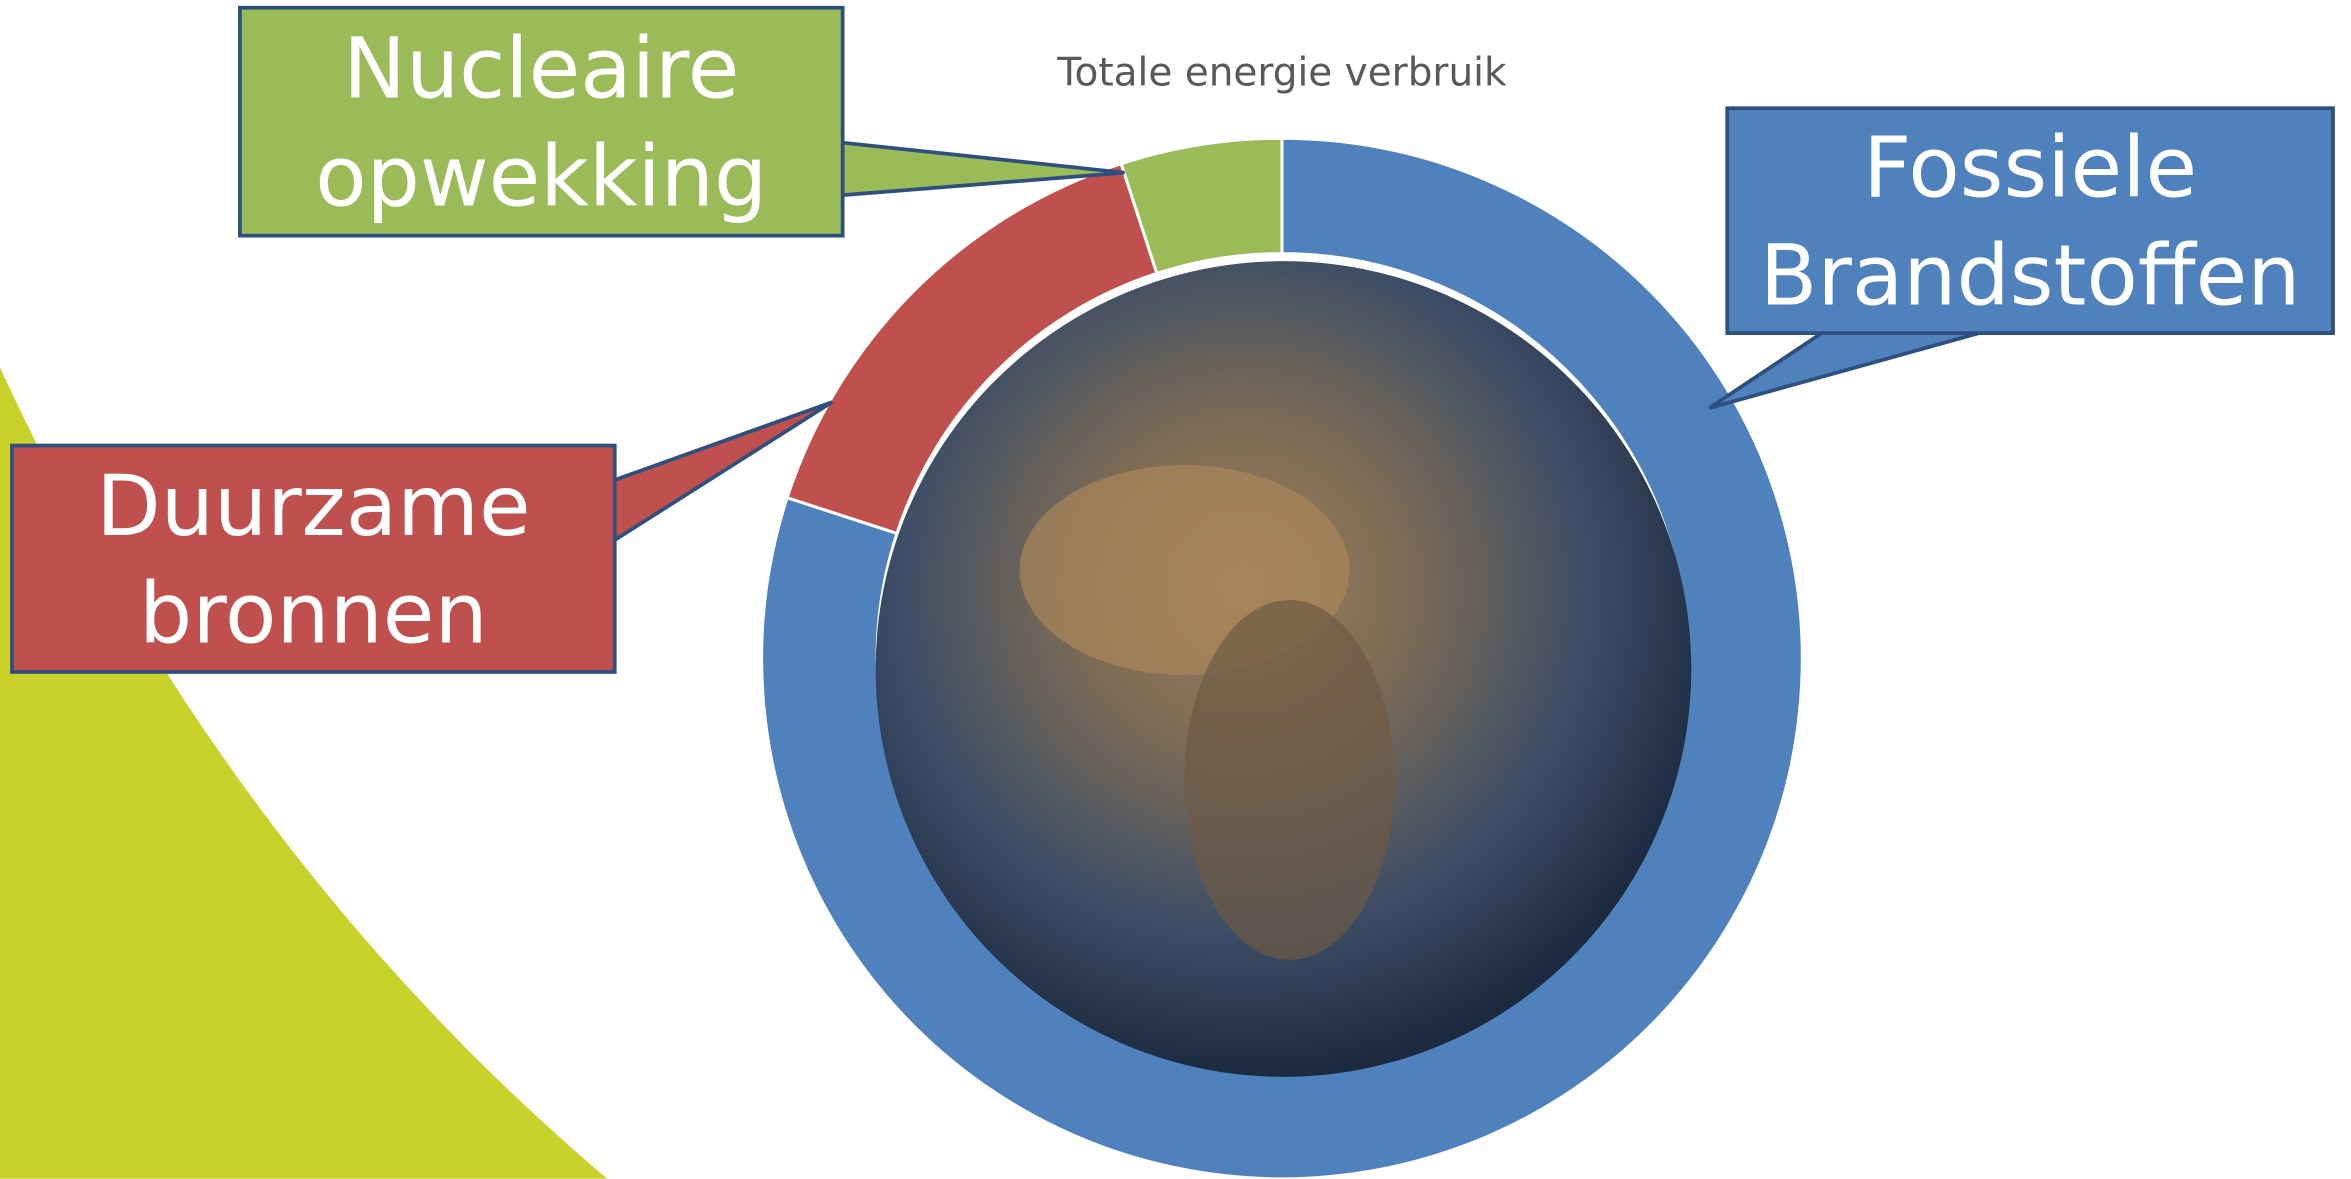  I want to click on callout-label: Fossiele Brandstoffen, so click(2030, 222).